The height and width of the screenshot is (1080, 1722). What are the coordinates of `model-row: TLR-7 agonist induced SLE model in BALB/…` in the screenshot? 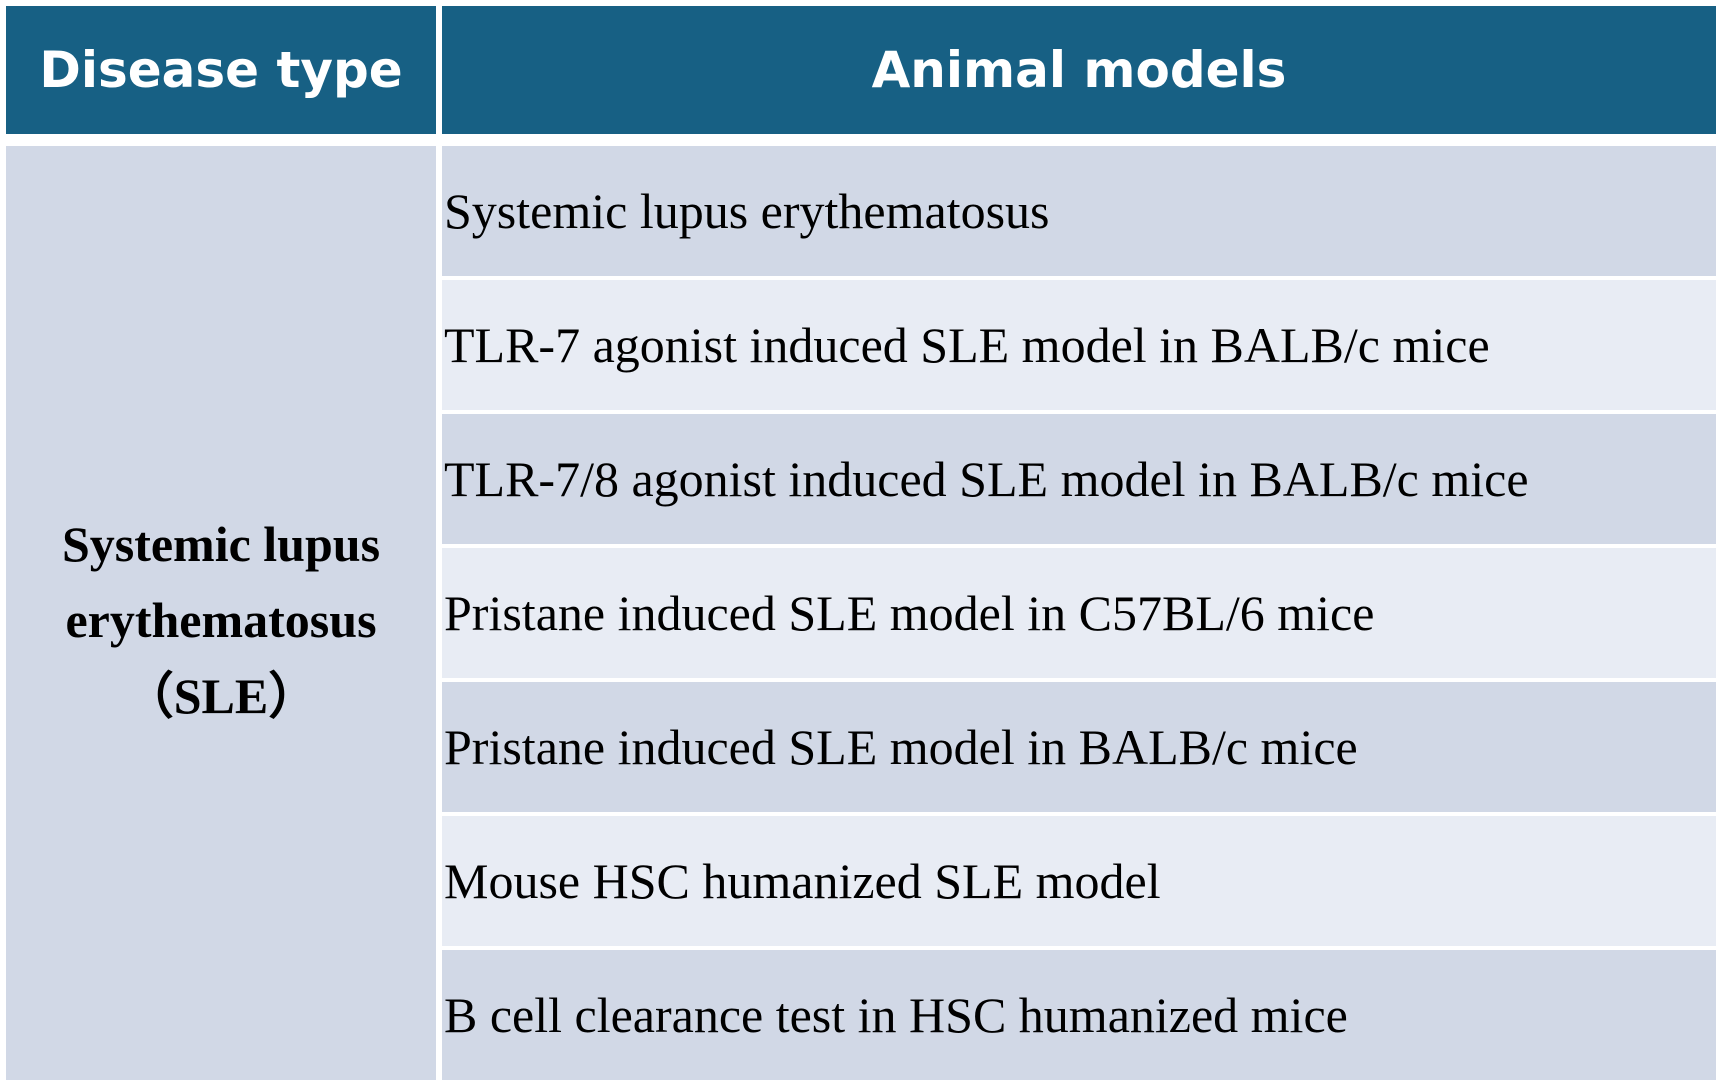 It's located at (1079, 345).